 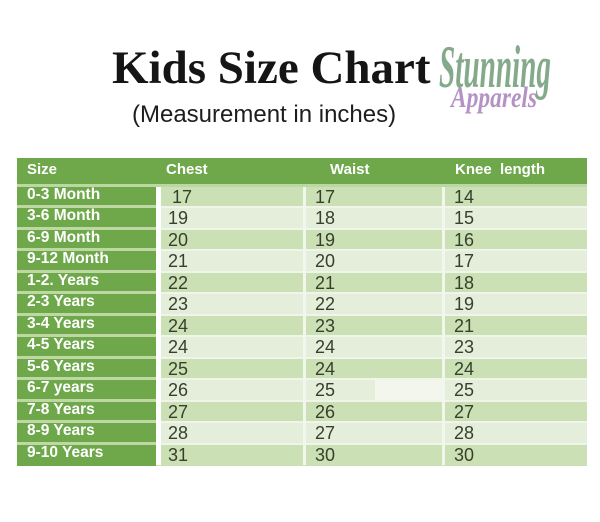 I want to click on svg-text: Apparels, so click(x=493, y=97).